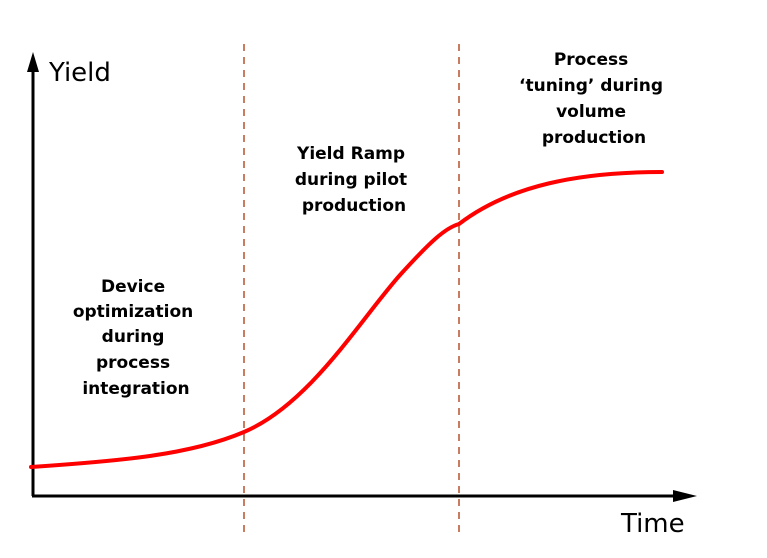  I want to click on phase-2-label: Yield Ramp during pilot production, so click(354, 180).